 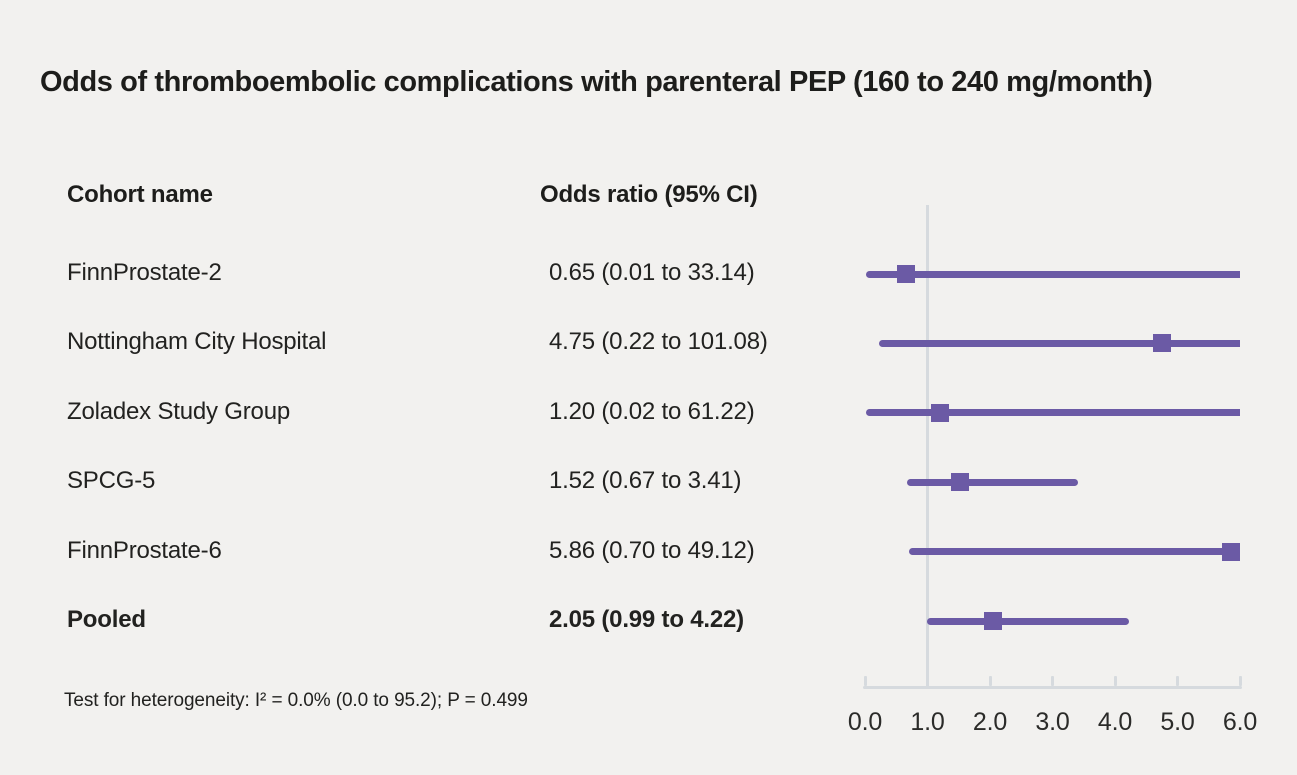 What do you see at coordinates (197, 342) in the screenshot?
I see `cohort-name: Nottingham City Hospital` at bounding box center [197, 342].